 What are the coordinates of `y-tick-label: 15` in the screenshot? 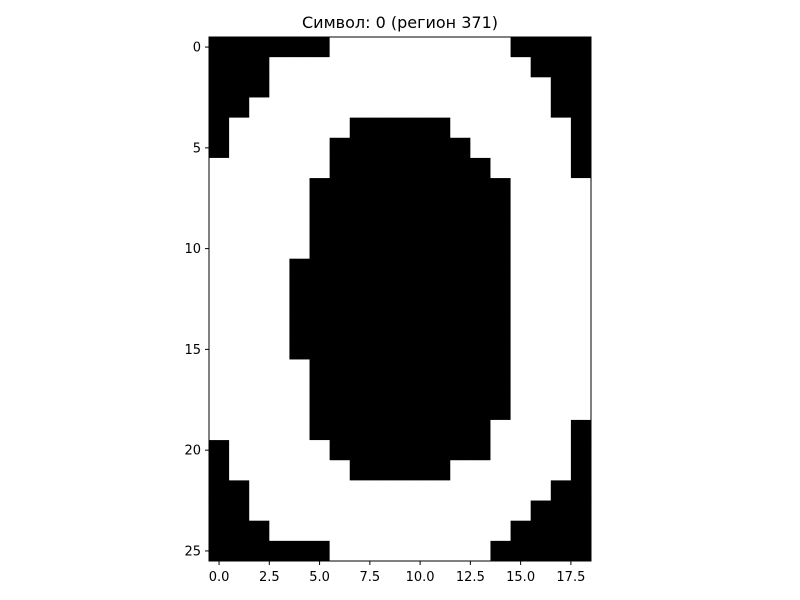 It's located at (192, 350).